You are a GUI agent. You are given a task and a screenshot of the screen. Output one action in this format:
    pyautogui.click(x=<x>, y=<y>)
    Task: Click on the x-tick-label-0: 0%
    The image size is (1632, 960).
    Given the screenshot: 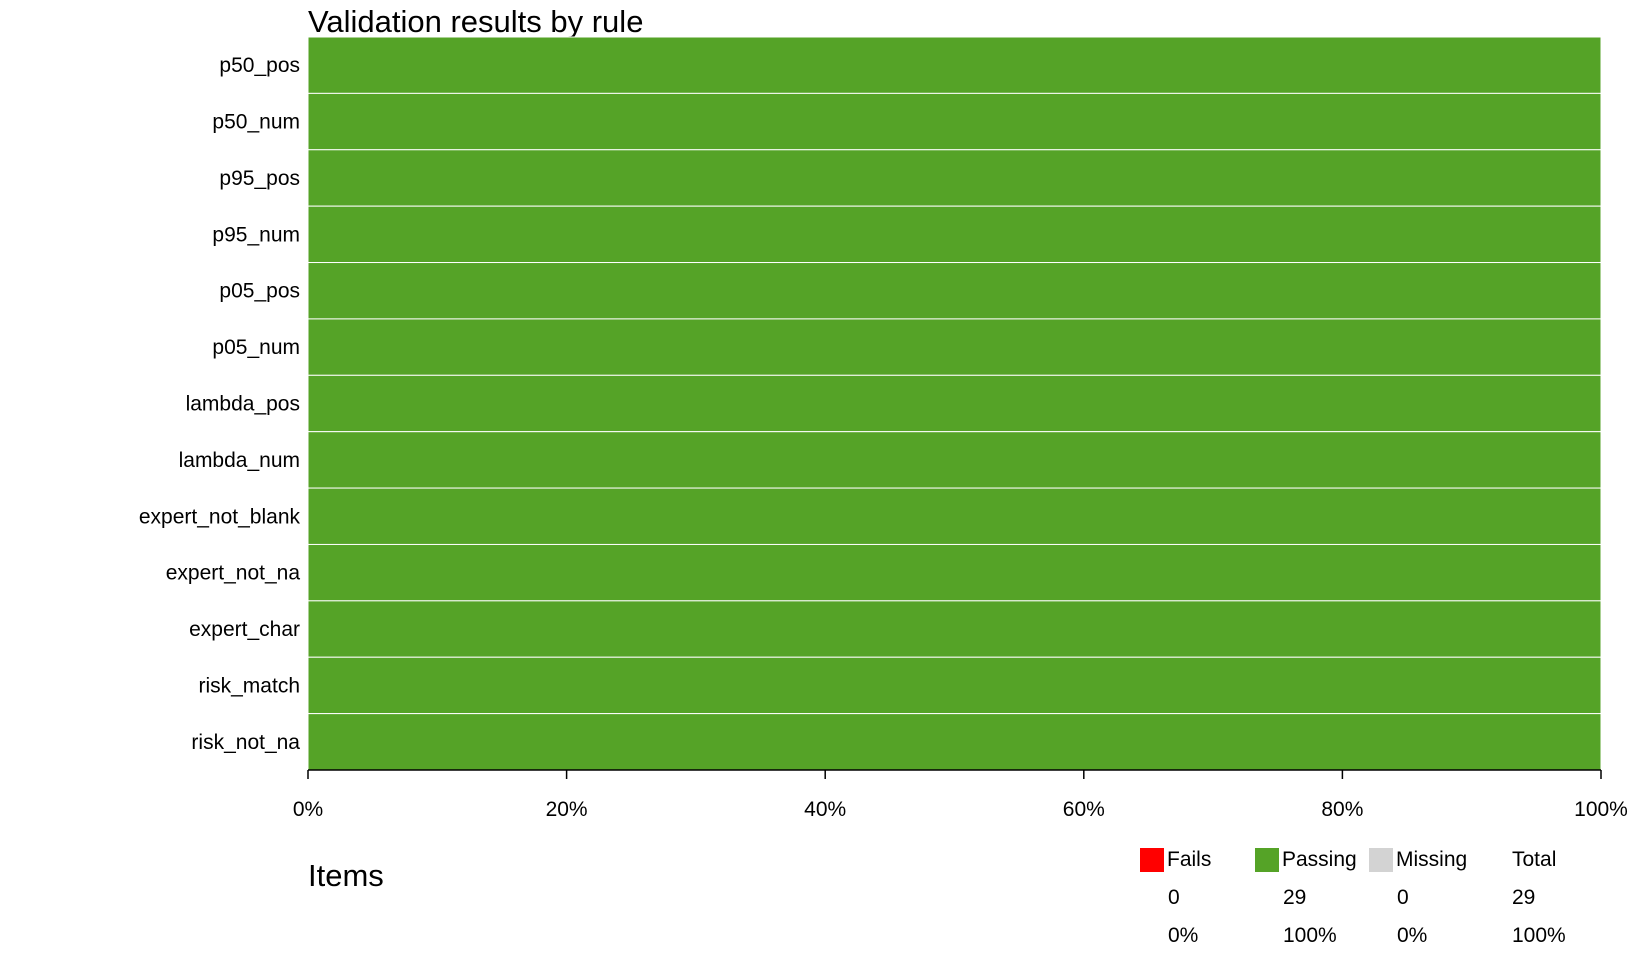 What is the action you would take?
    pyautogui.click(x=308, y=809)
    